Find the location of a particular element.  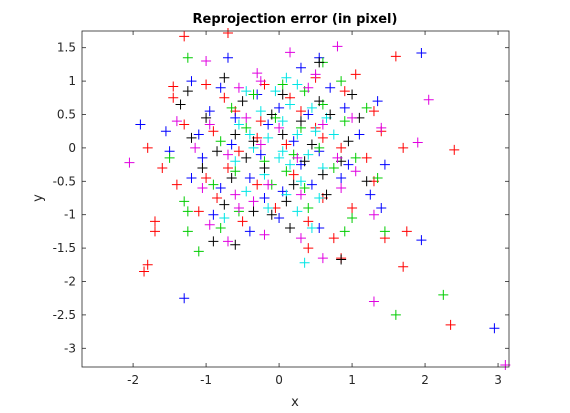

y-tick-label: 0.5 is located at coordinates (66, 114).